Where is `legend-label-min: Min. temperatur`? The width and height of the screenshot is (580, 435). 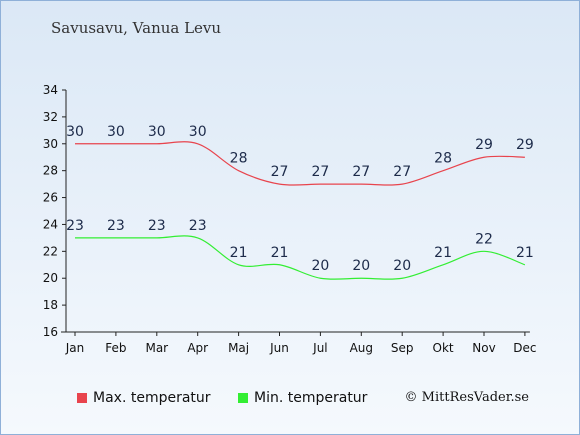
legend-label-min: Min. temperatur is located at coordinates (311, 398).